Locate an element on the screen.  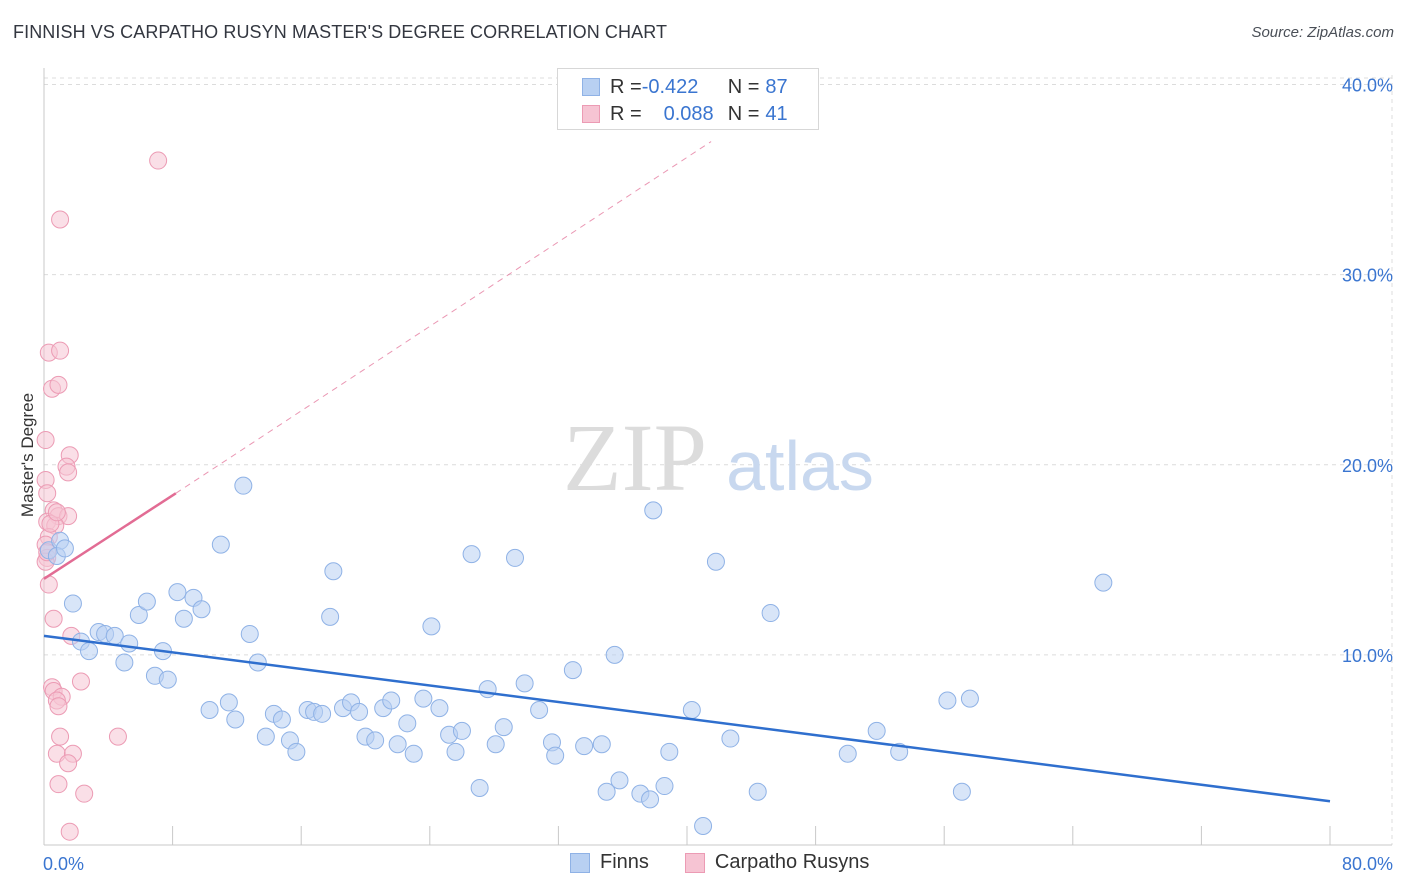
correlation-legend: R = -0.422 N = 87 R = 0.088 N = 41 is located at coordinates (688, 99).